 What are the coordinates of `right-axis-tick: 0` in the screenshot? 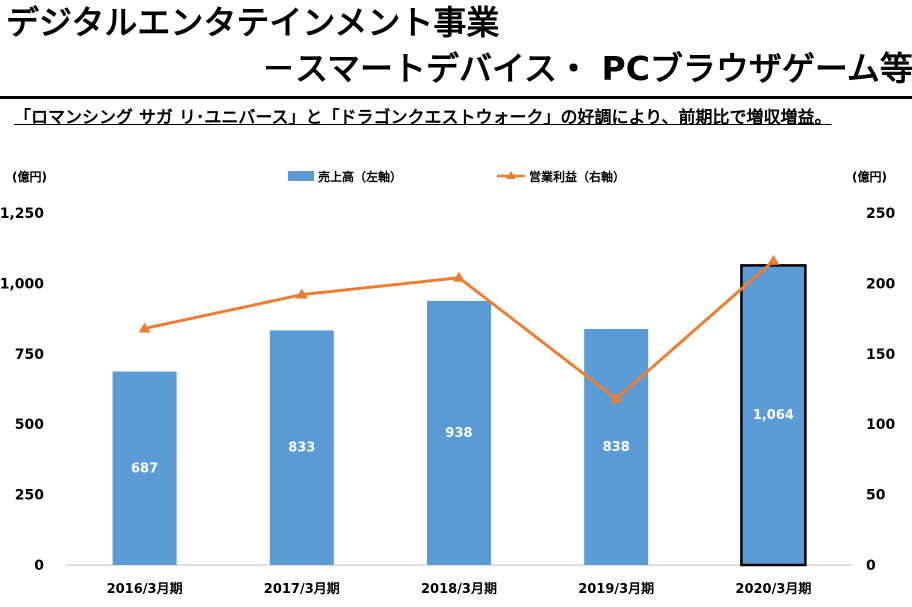 It's located at (871, 566).